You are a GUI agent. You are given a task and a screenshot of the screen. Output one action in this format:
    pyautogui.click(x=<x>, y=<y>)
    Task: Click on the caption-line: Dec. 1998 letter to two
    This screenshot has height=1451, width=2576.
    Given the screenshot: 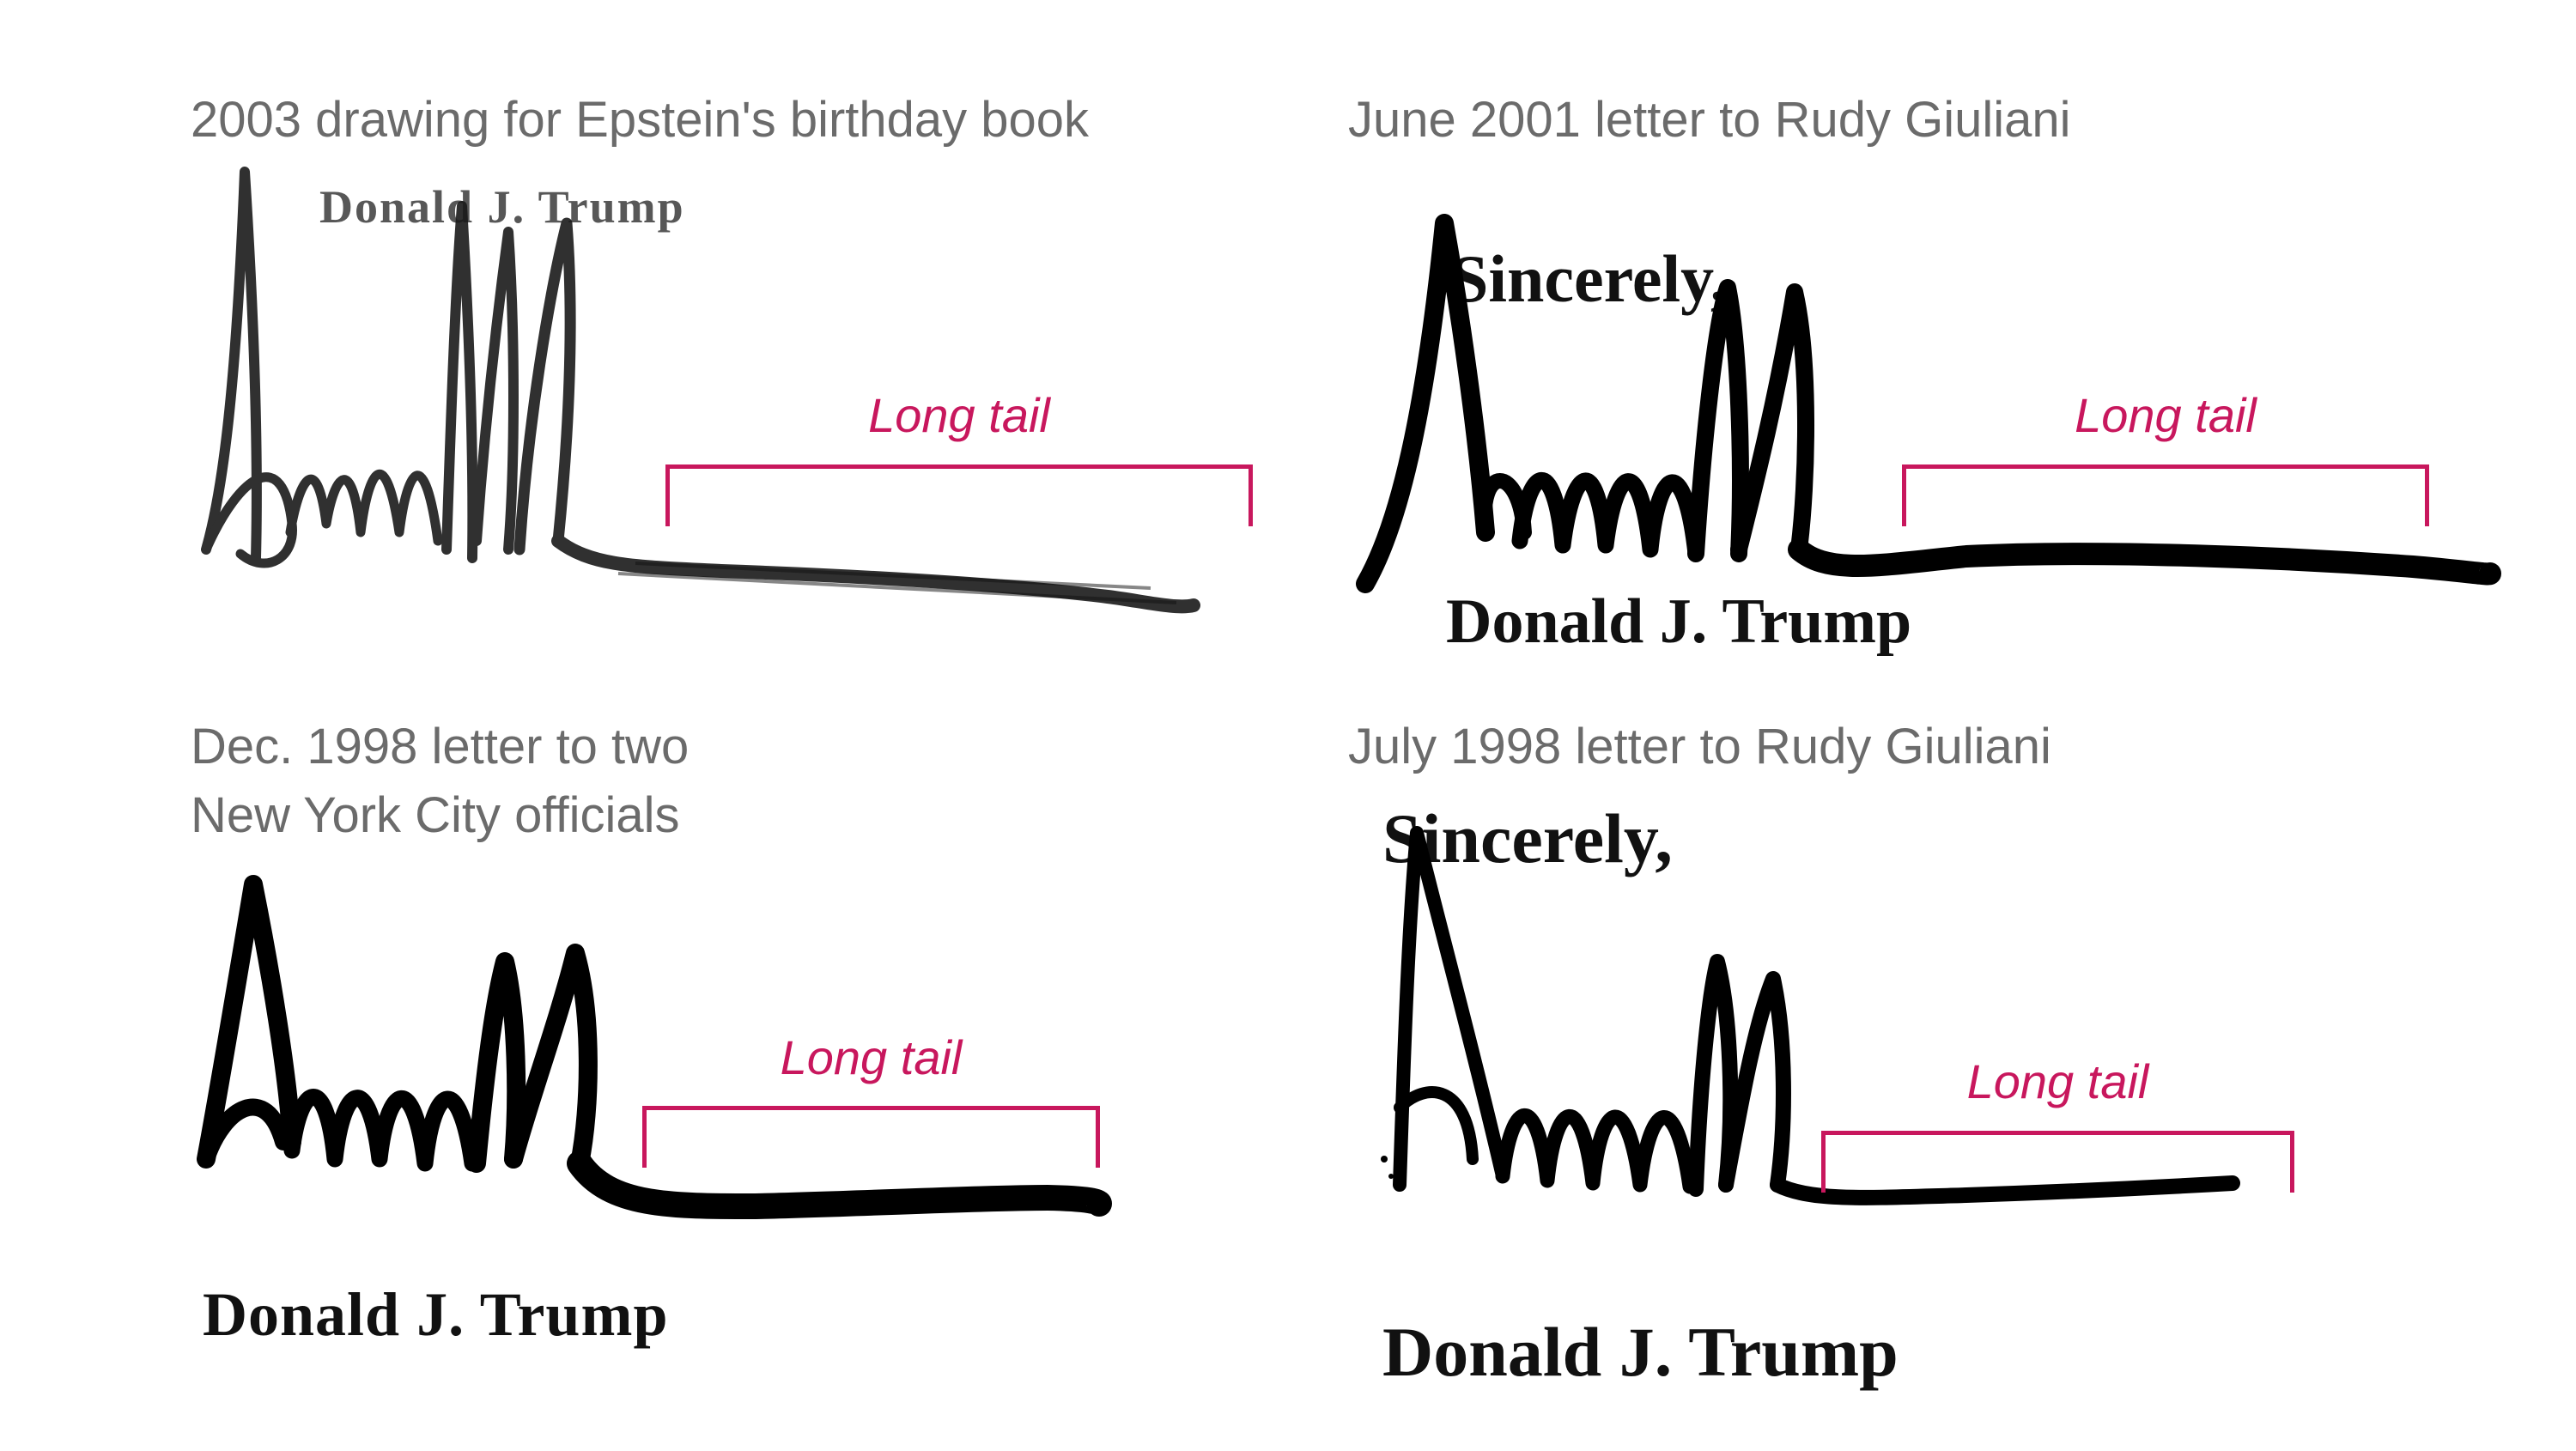 What is the action you would take?
    pyautogui.click(x=441, y=746)
    